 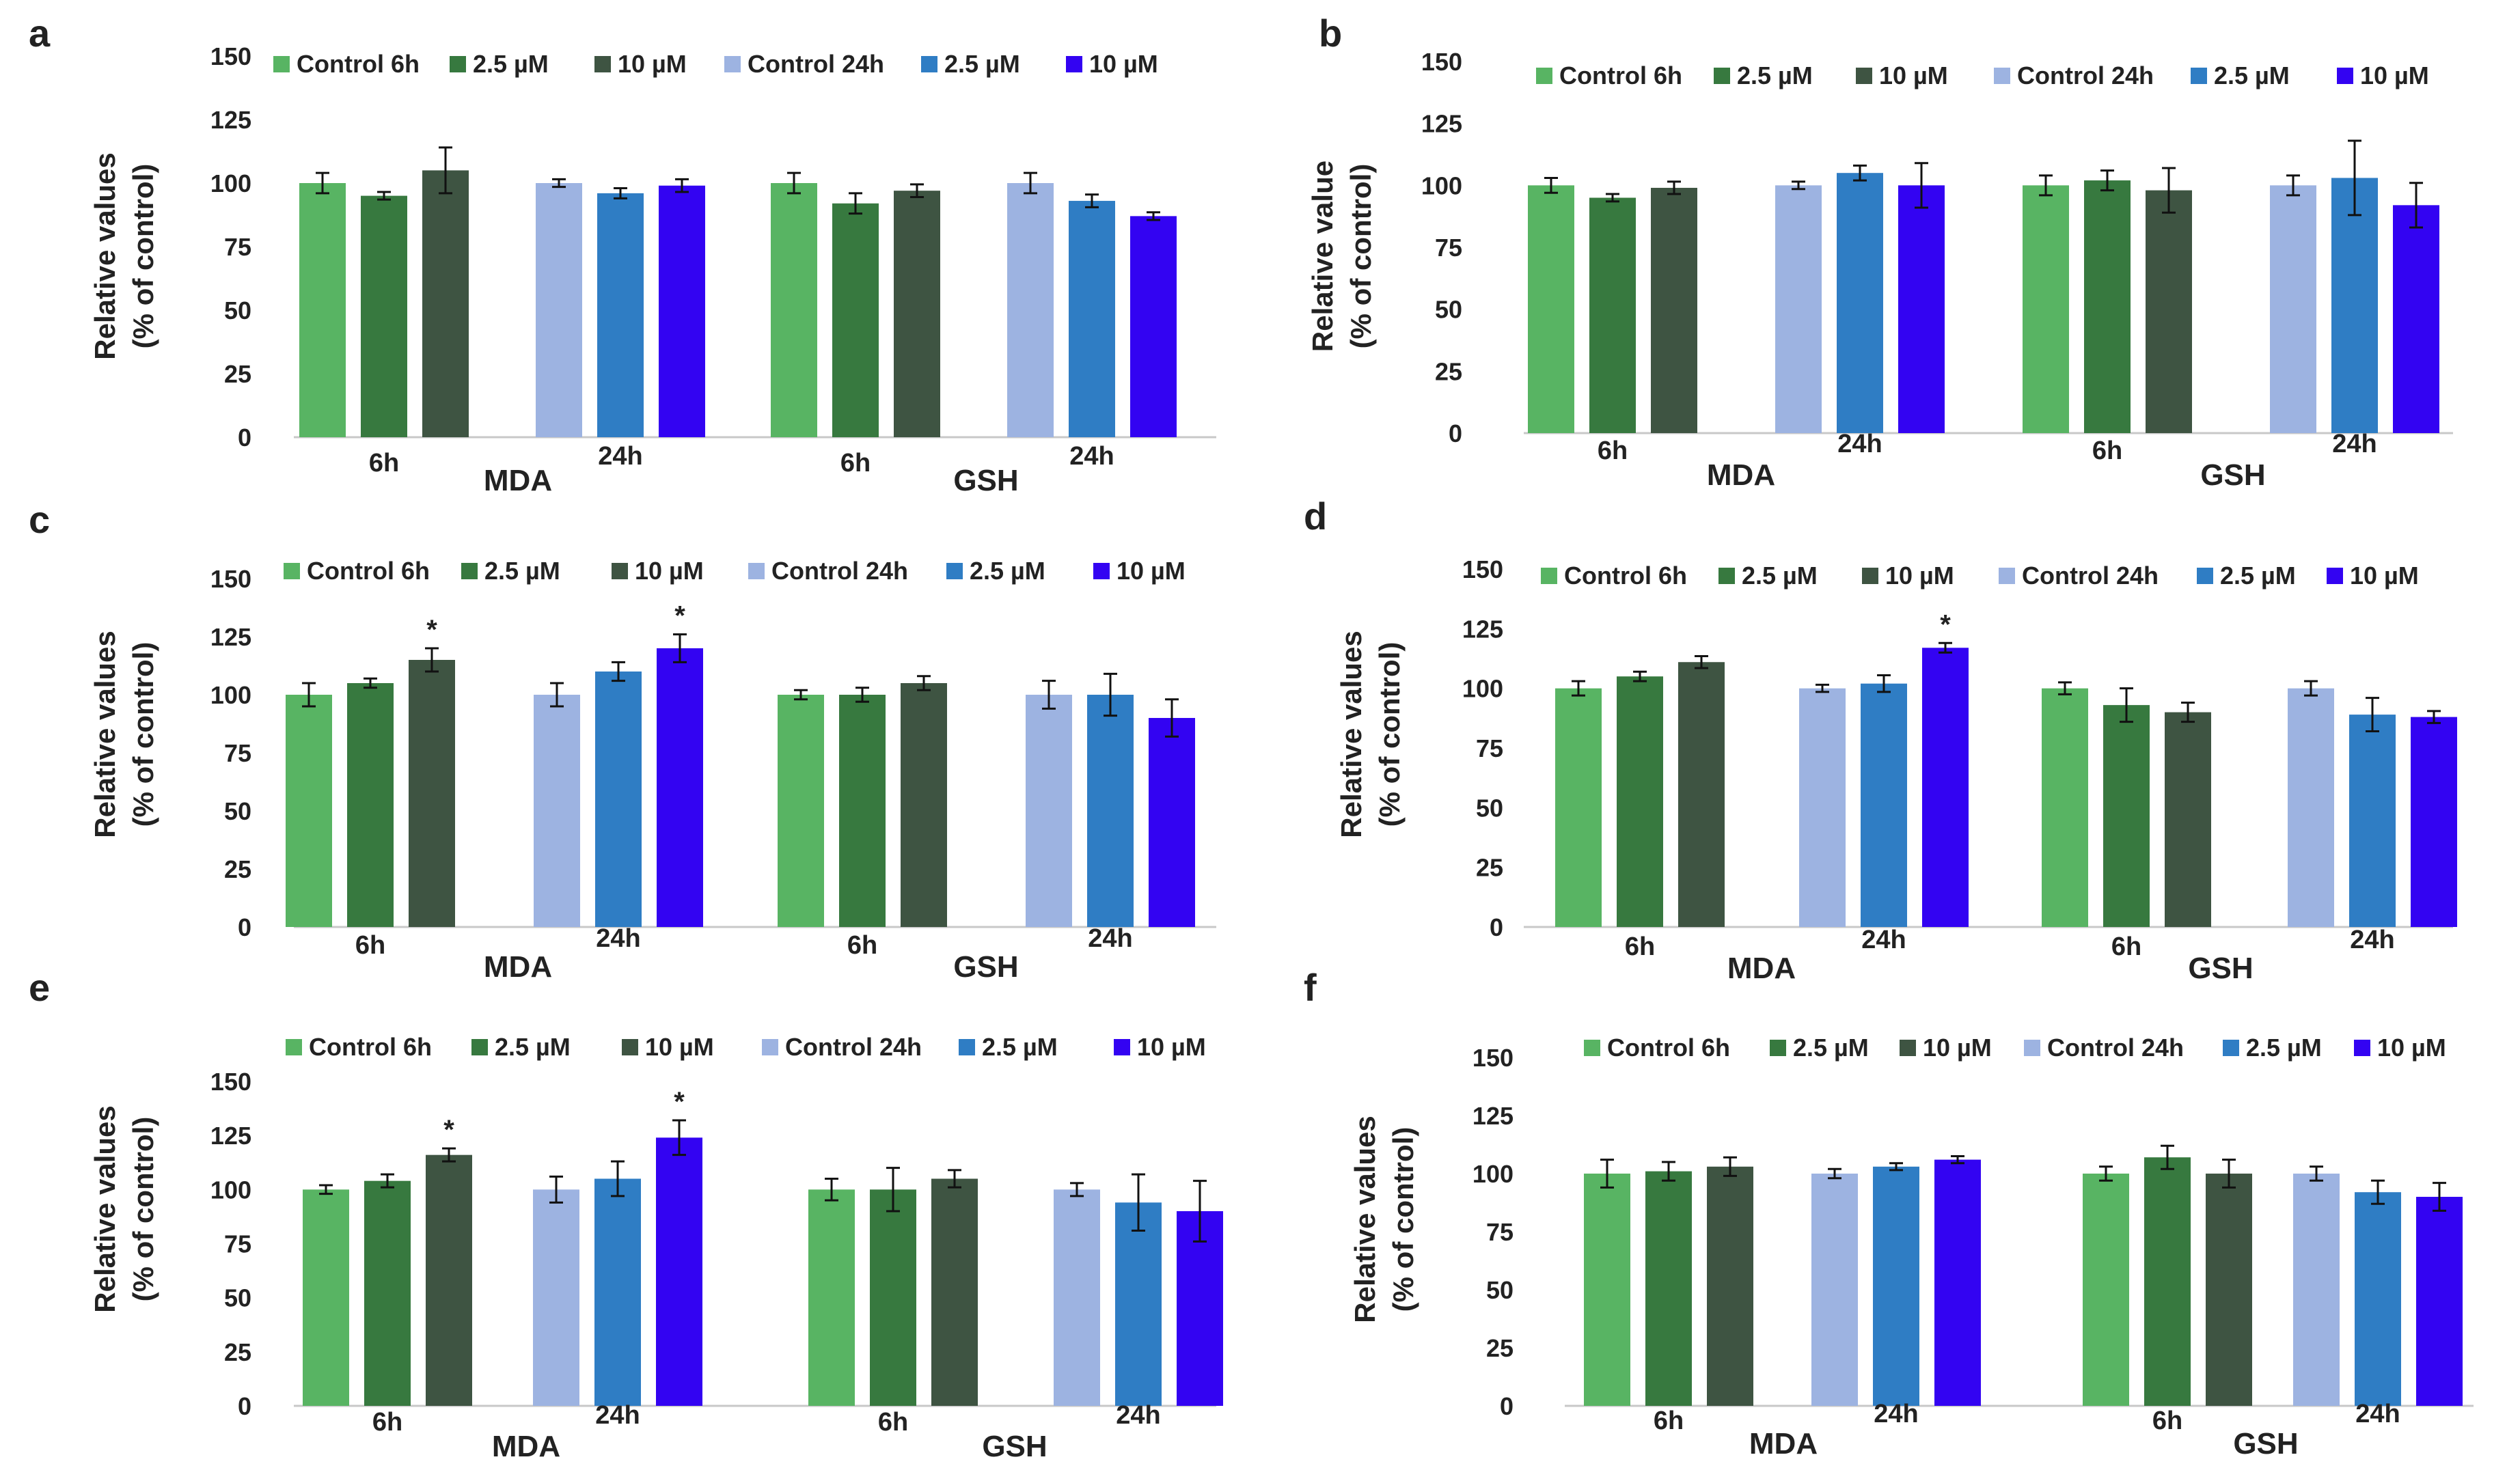 What do you see at coordinates (853, 1047) in the screenshot?
I see `legend-label: Control 24h` at bounding box center [853, 1047].